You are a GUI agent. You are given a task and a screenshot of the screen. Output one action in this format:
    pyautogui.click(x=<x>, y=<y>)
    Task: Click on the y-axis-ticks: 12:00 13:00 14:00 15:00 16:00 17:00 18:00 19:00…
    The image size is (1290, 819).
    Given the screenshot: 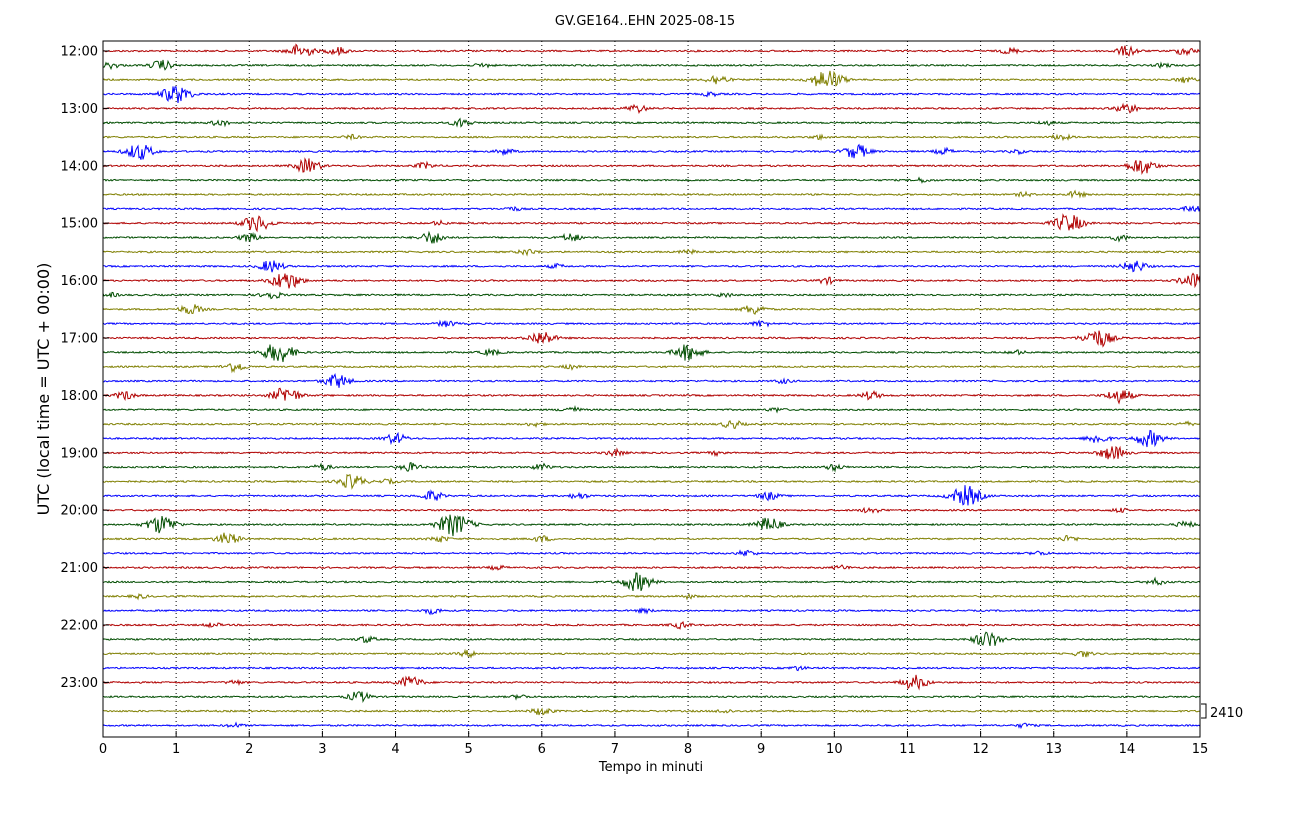 What is the action you would take?
    pyautogui.click(x=85, y=368)
    